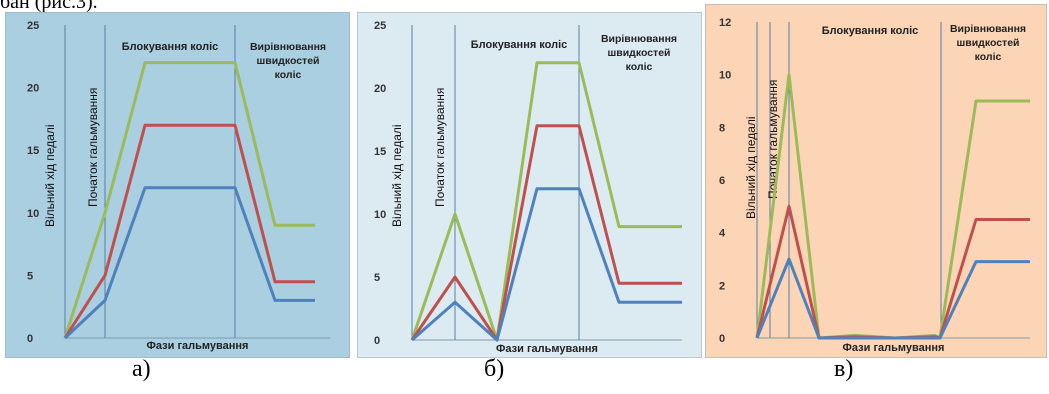  I want to click on caption-c: в), so click(844, 369).